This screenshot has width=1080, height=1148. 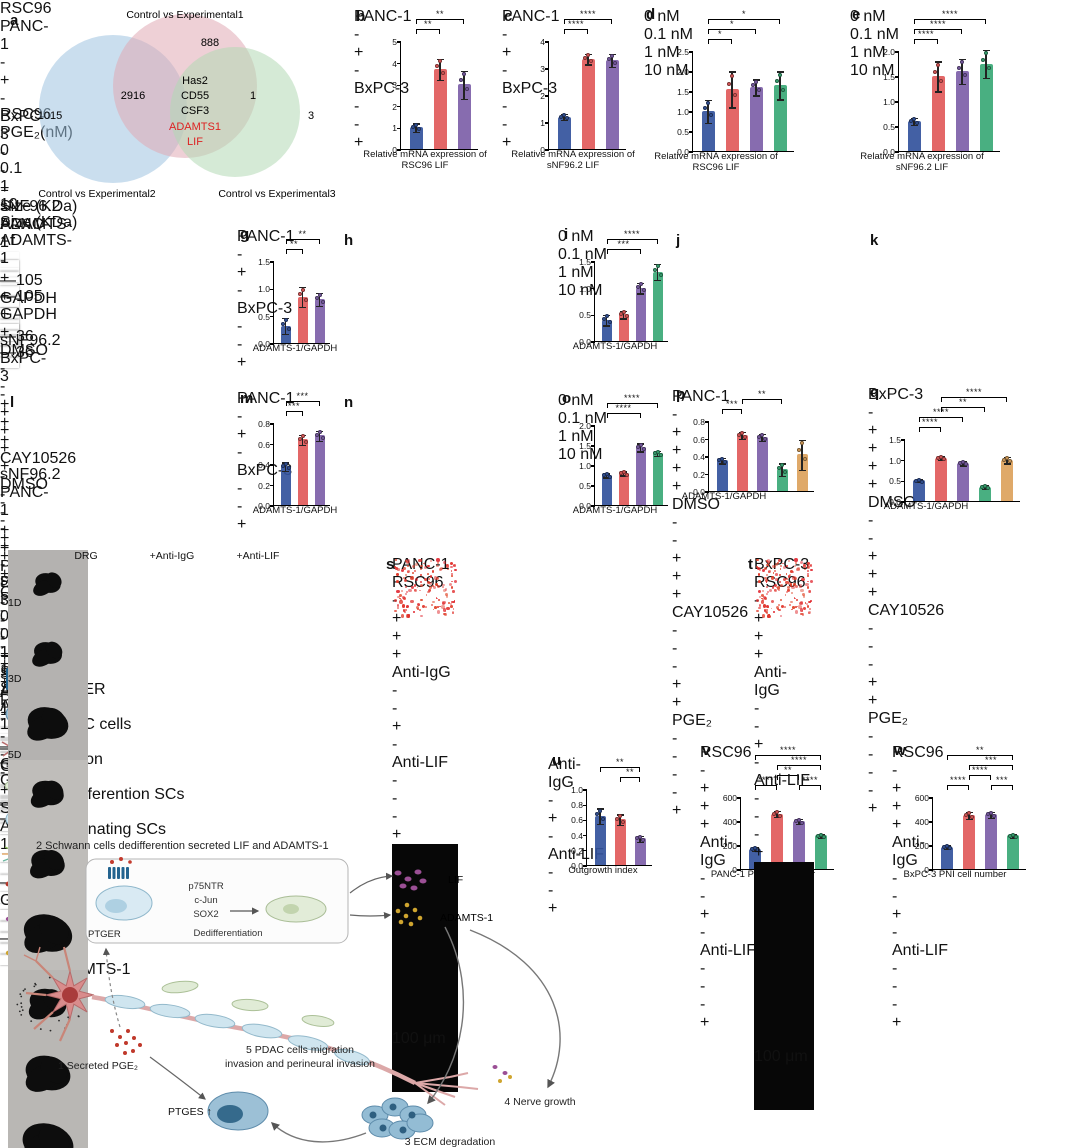 What do you see at coordinates (920, 950) in the screenshot?
I see `x-row-label: Anti-LIF` at bounding box center [920, 950].